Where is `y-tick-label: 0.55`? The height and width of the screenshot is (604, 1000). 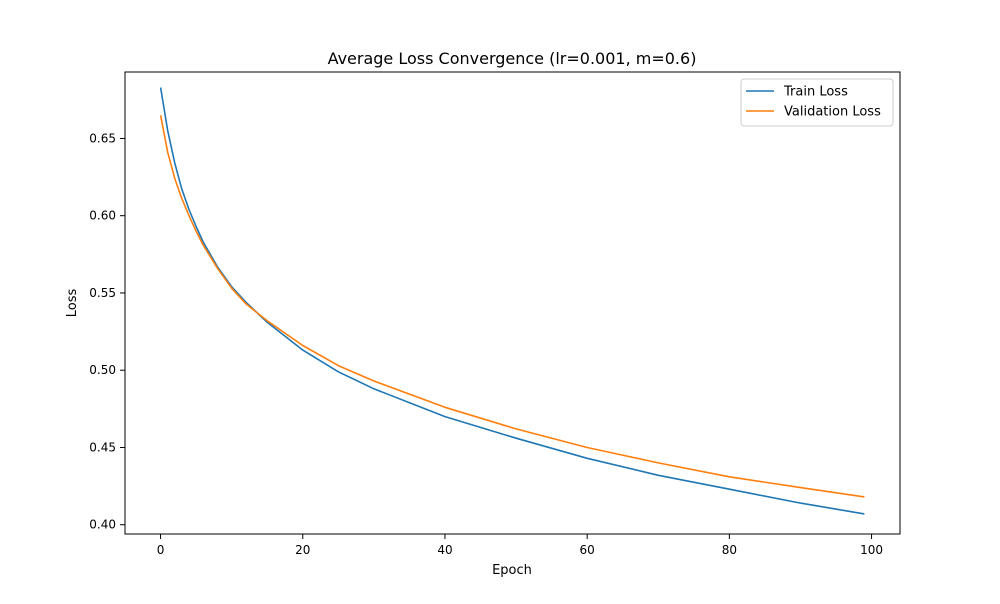 y-tick-label: 0.55 is located at coordinates (102, 293).